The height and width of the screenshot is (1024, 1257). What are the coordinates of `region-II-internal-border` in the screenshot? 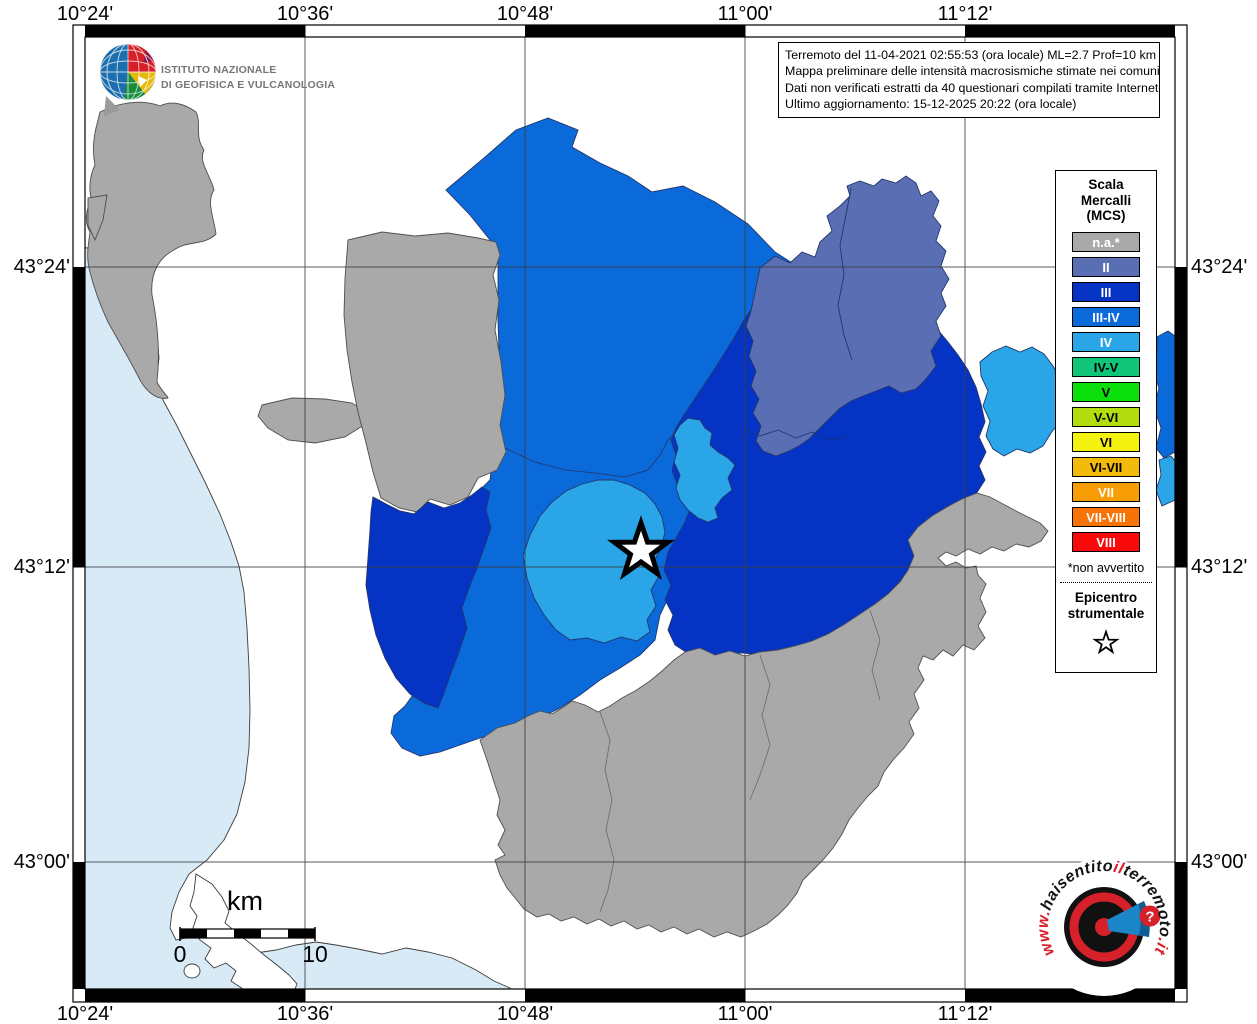 It's located at (845, 274).